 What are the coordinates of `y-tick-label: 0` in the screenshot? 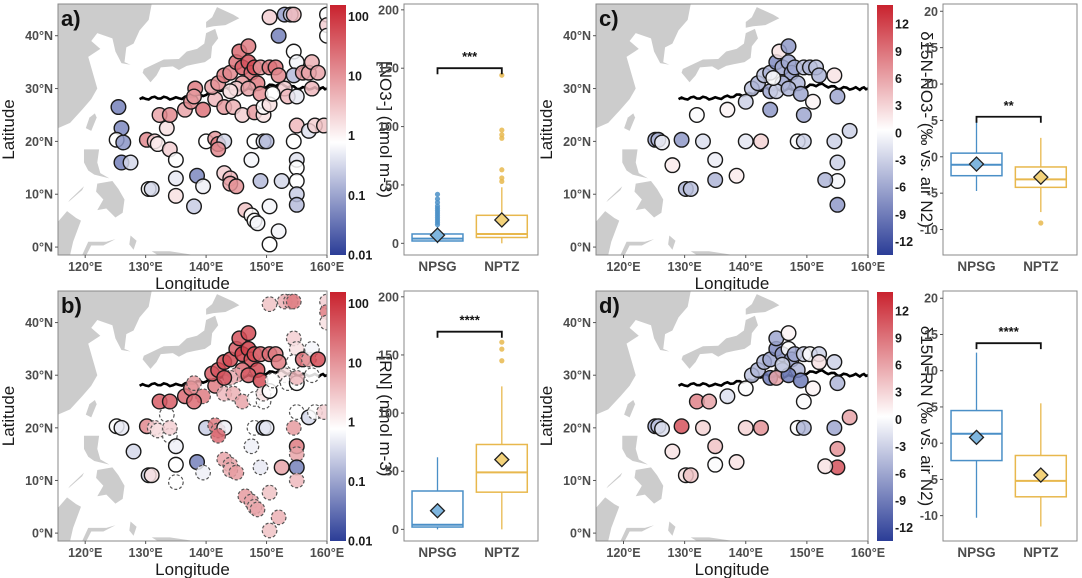 It's located at (395, 244).